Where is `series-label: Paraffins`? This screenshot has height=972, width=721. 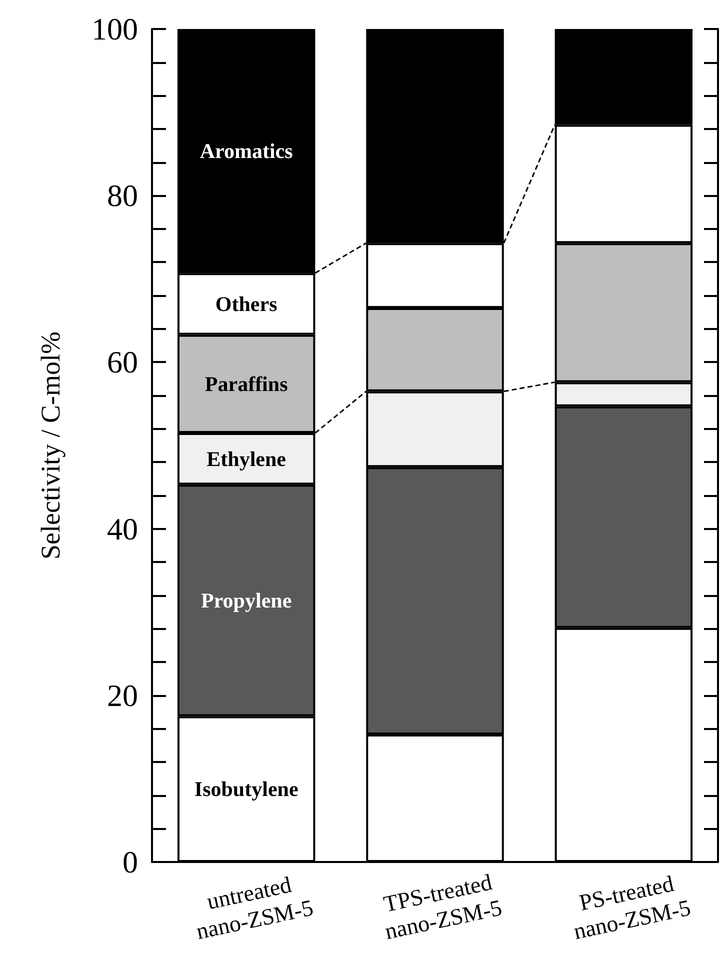
series-label: Paraffins is located at coordinates (246, 384).